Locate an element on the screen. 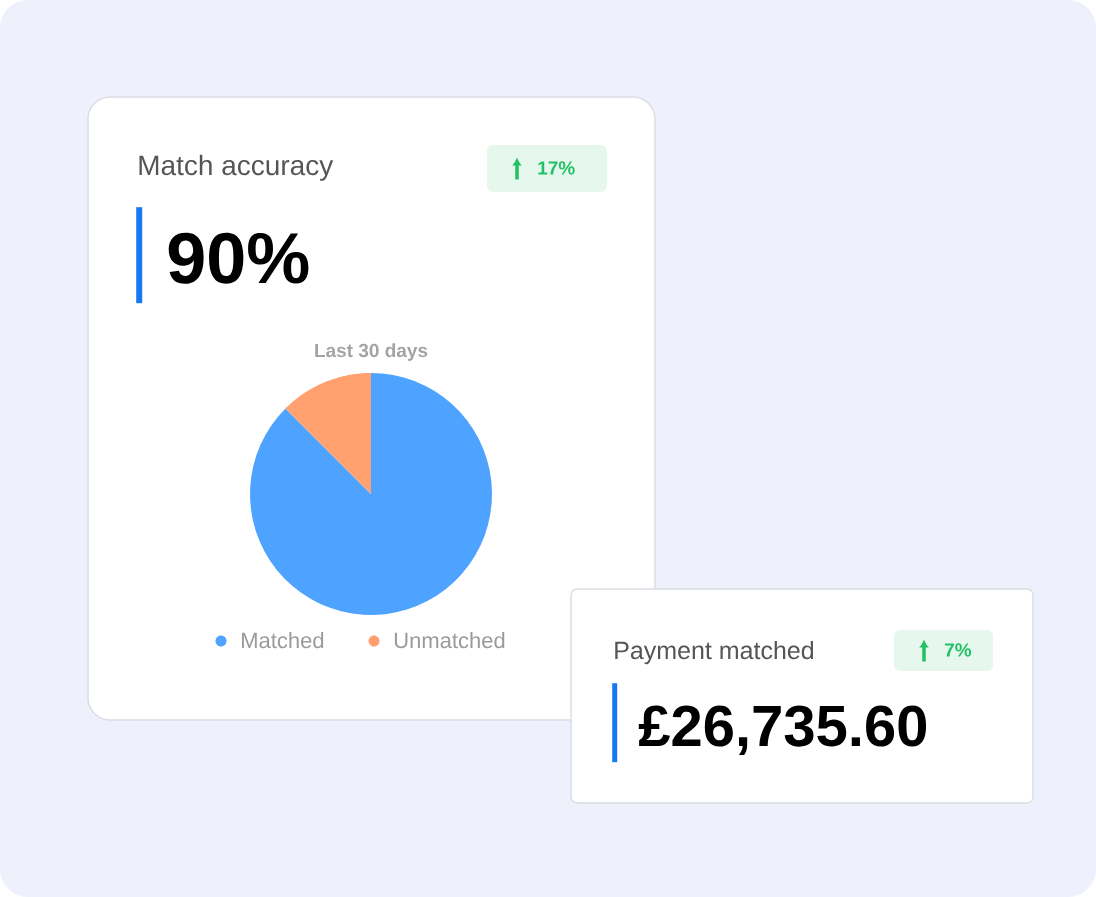 Image resolution: width=1096 pixels, height=897 pixels. text: 90% is located at coordinates (238, 258).